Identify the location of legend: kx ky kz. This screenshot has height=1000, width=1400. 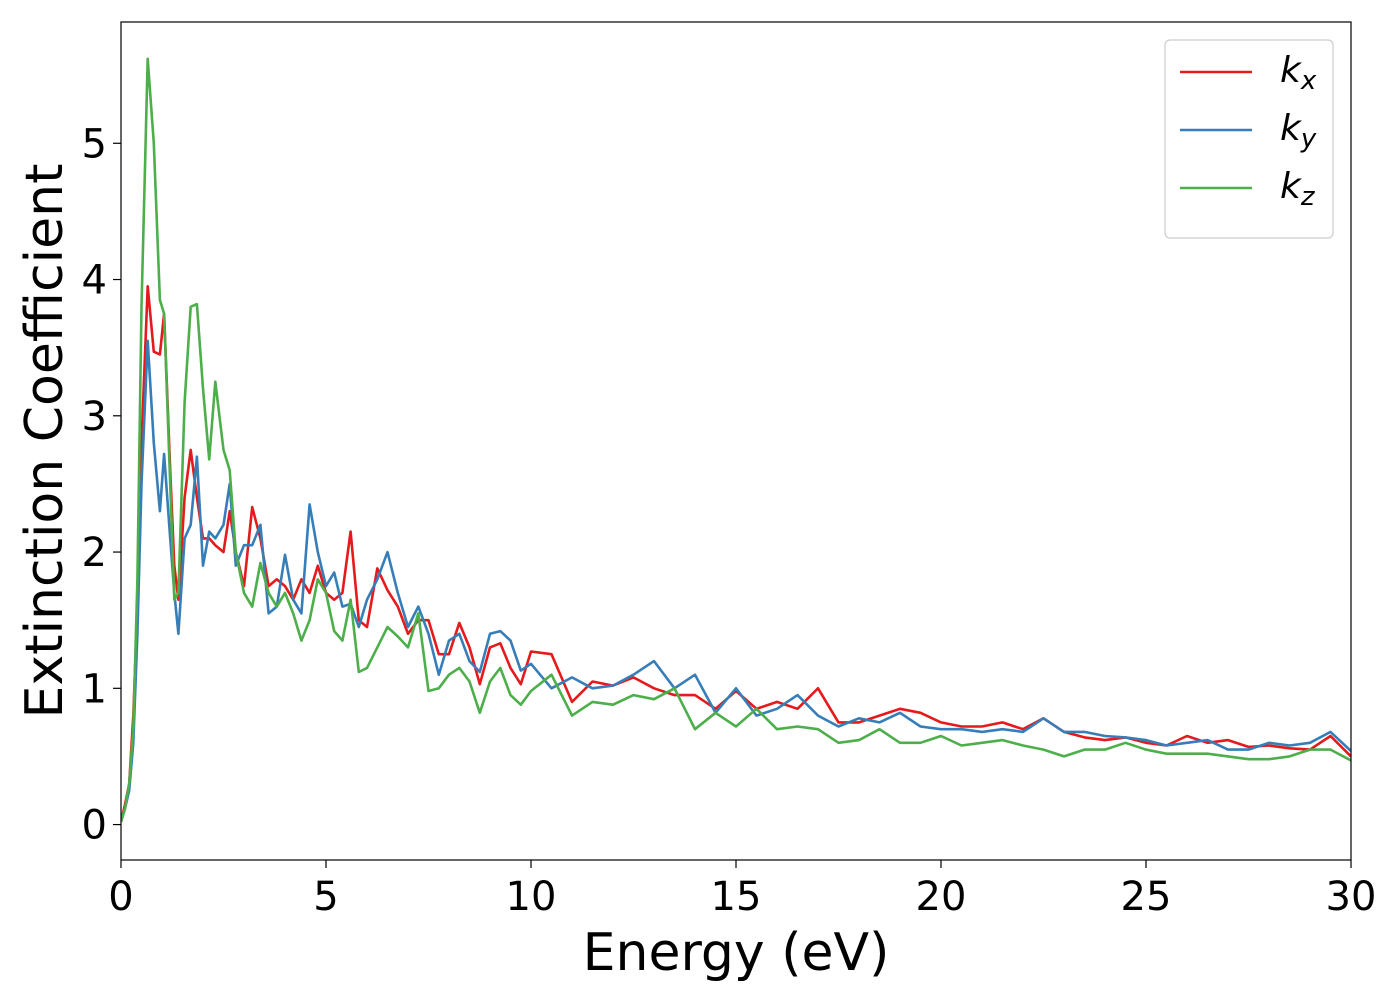
(1249, 139).